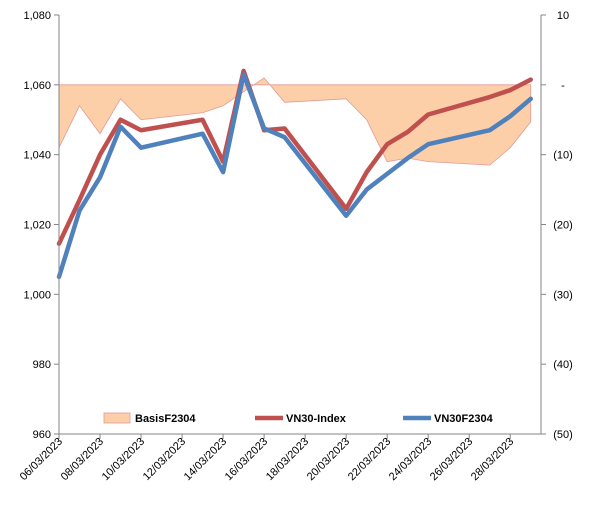 The image size is (599, 513). Describe the element at coordinates (164, 459) in the screenshot. I see `x-tick-label: 12/03/2023` at that location.